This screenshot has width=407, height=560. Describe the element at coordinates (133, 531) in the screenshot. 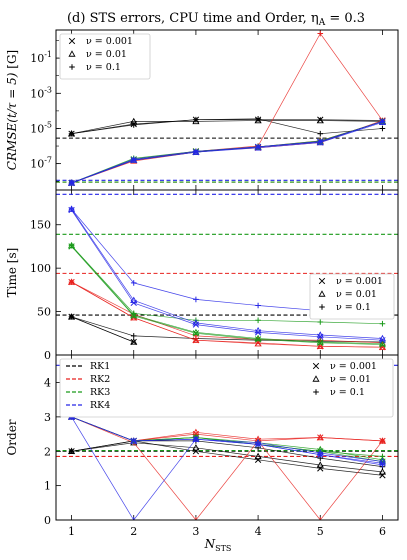

I see `x-tick-label: 2` at that location.